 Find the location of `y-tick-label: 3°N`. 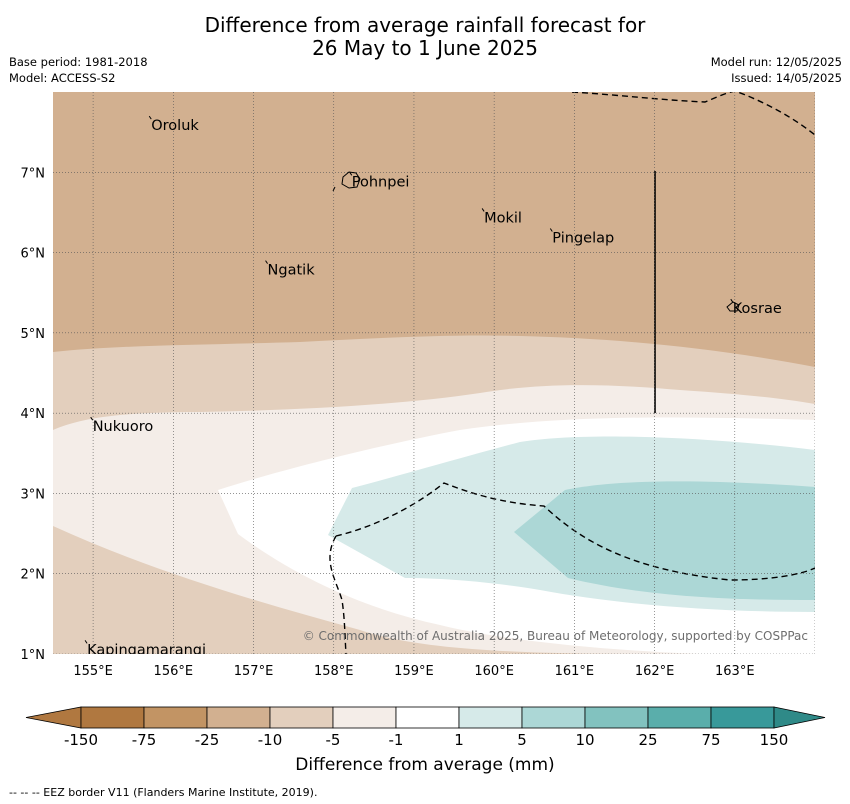

y-tick-label: 3°N is located at coordinates (33, 494).